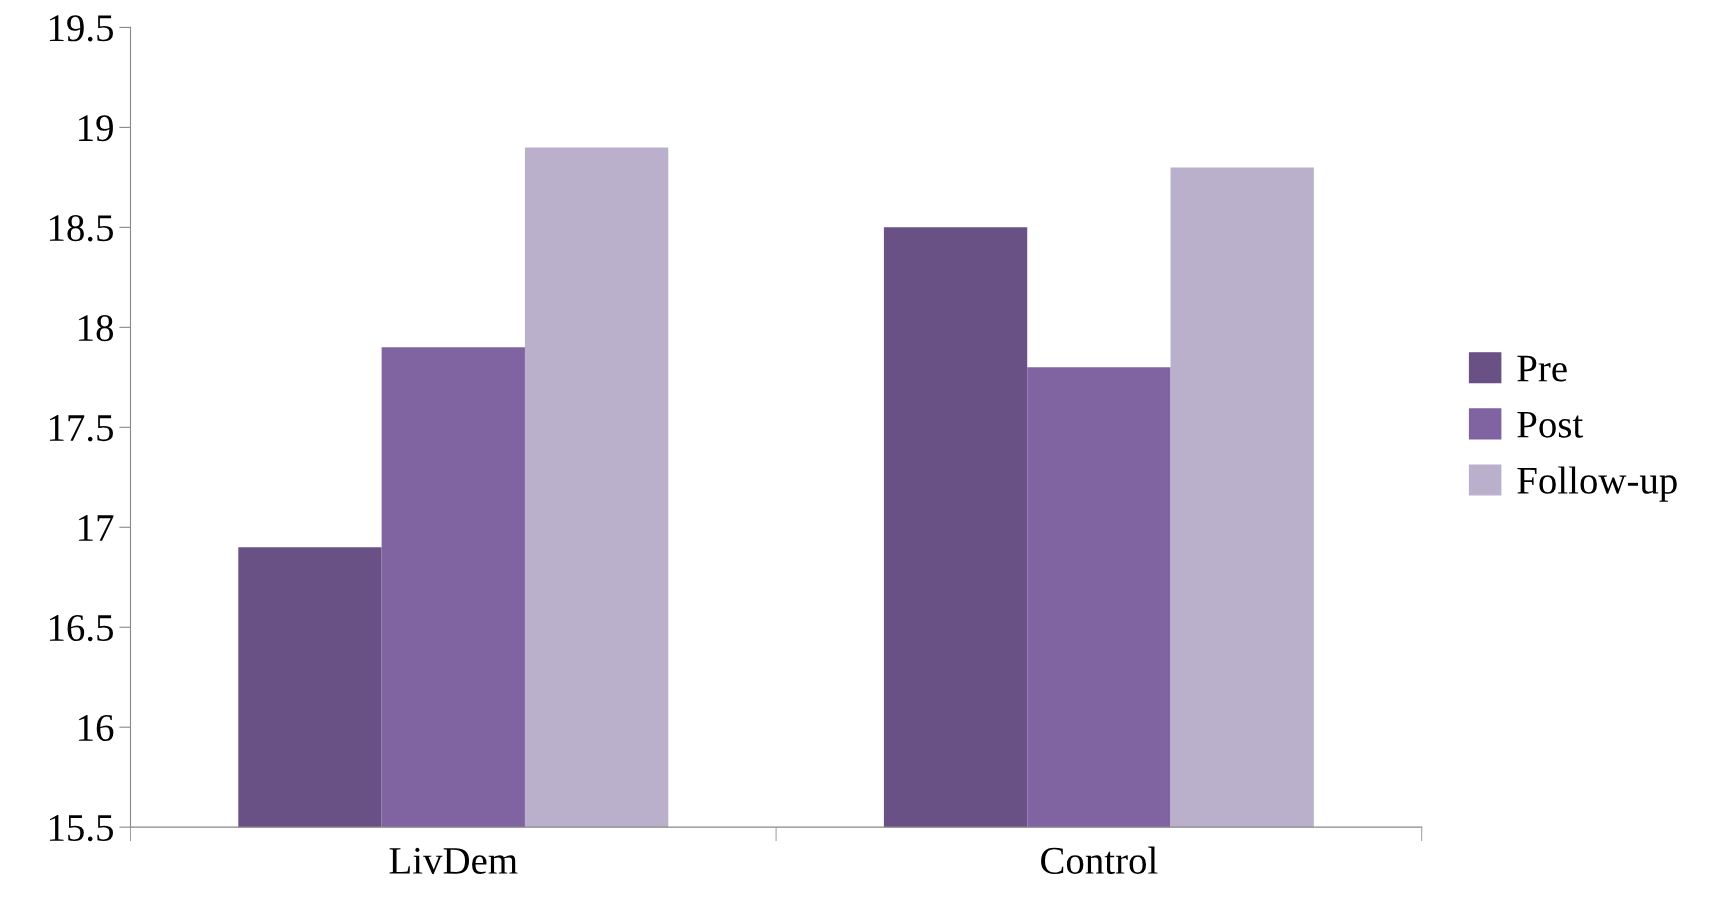 This screenshot has height=914, width=1717. What do you see at coordinates (81, 628) in the screenshot?
I see `y-tick-label: 16.5` at bounding box center [81, 628].